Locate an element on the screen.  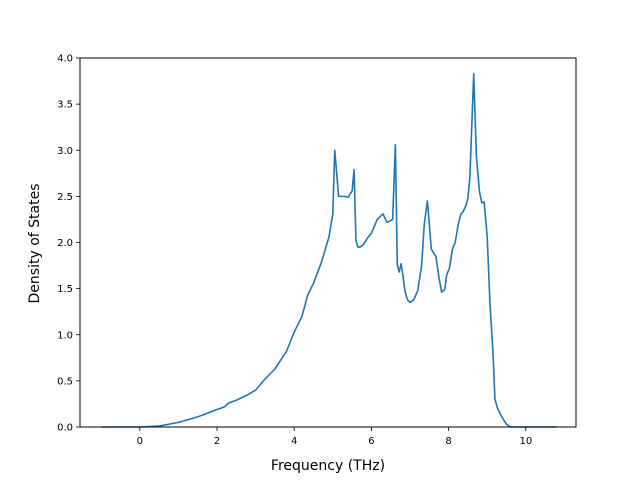
y-tick-label: 3.0 is located at coordinates (65, 151).